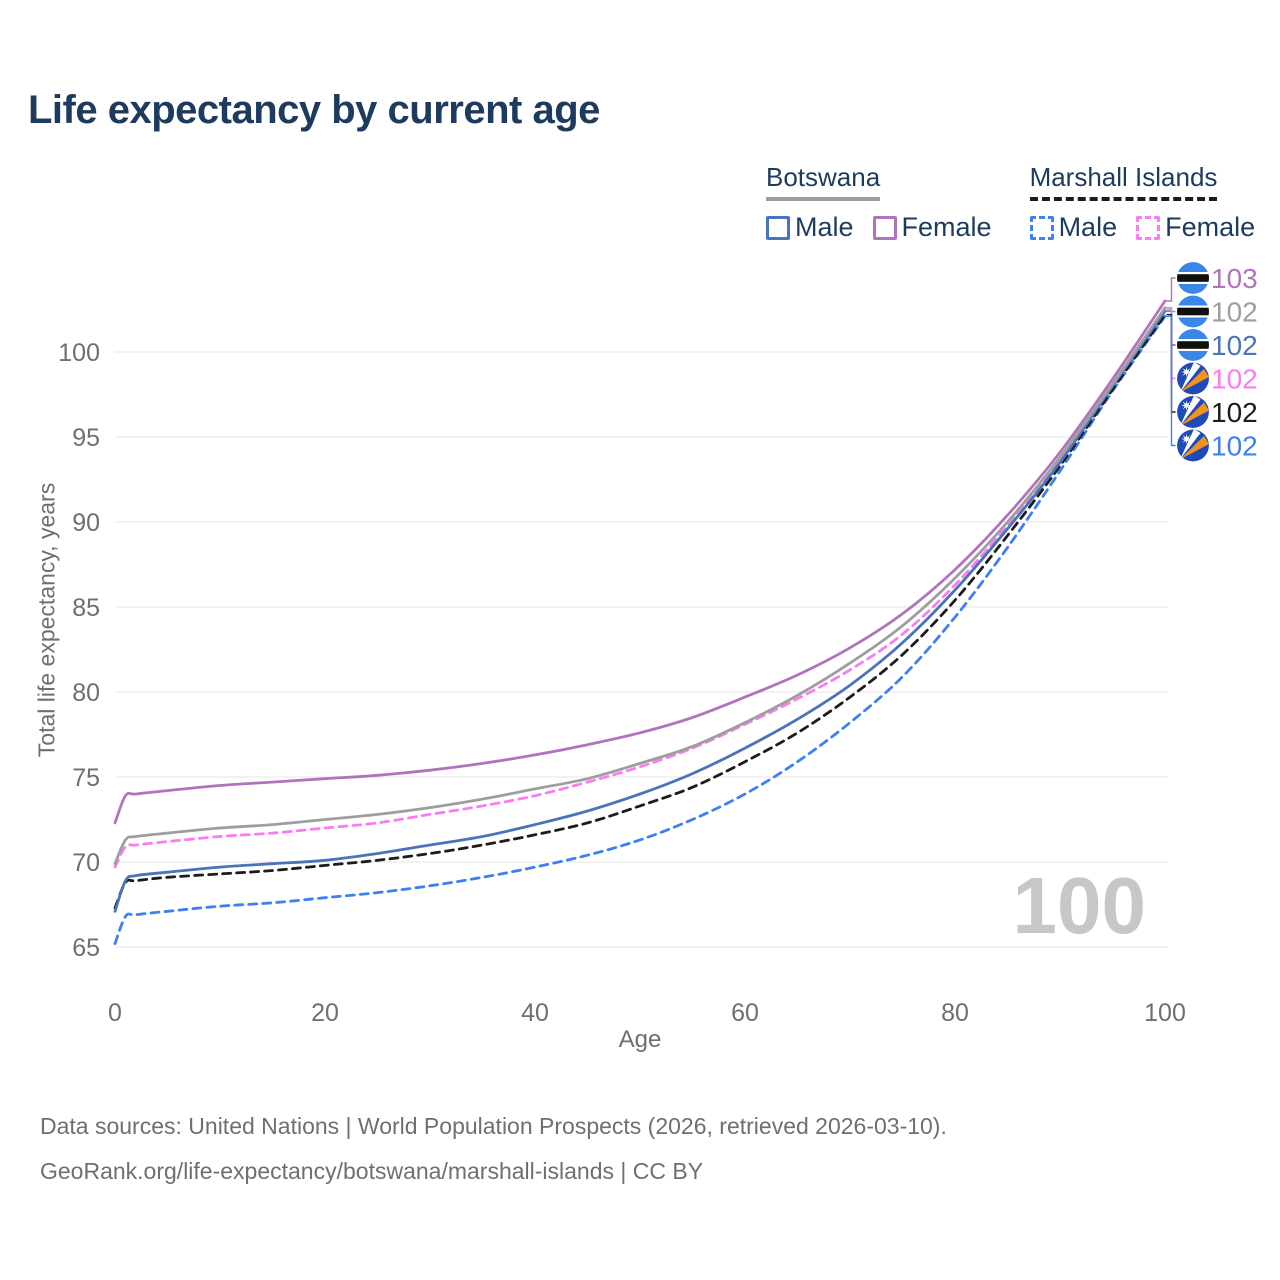 This screenshot has width=1280, height=1280. I want to click on legend-botswana-female-label: Female, so click(946, 227).